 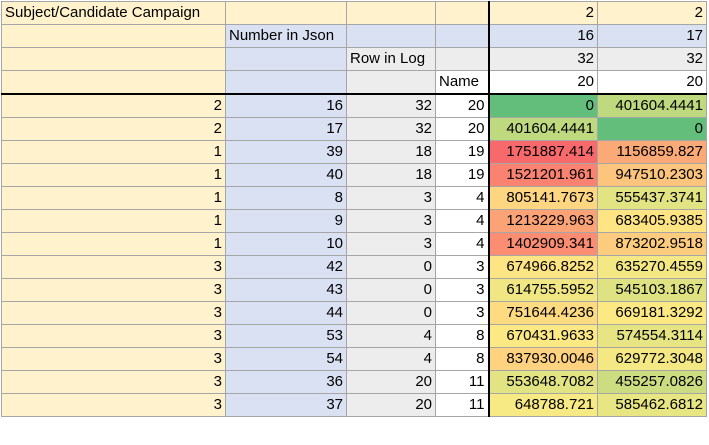 What do you see at coordinates (286, 152) in the screenshot?
I see `cell-number-in-json: 39` at bounding box center [286, 152].